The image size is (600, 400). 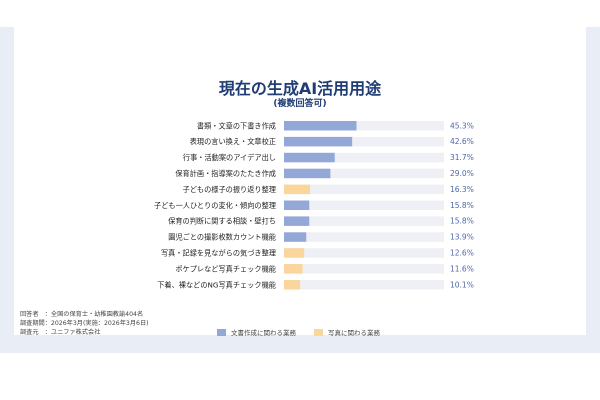 What do you see at coordinates (354, 333) in the screenshot?
I see `legend-label-photo: 写真に関わる業務` at bounding box center [354, 333].